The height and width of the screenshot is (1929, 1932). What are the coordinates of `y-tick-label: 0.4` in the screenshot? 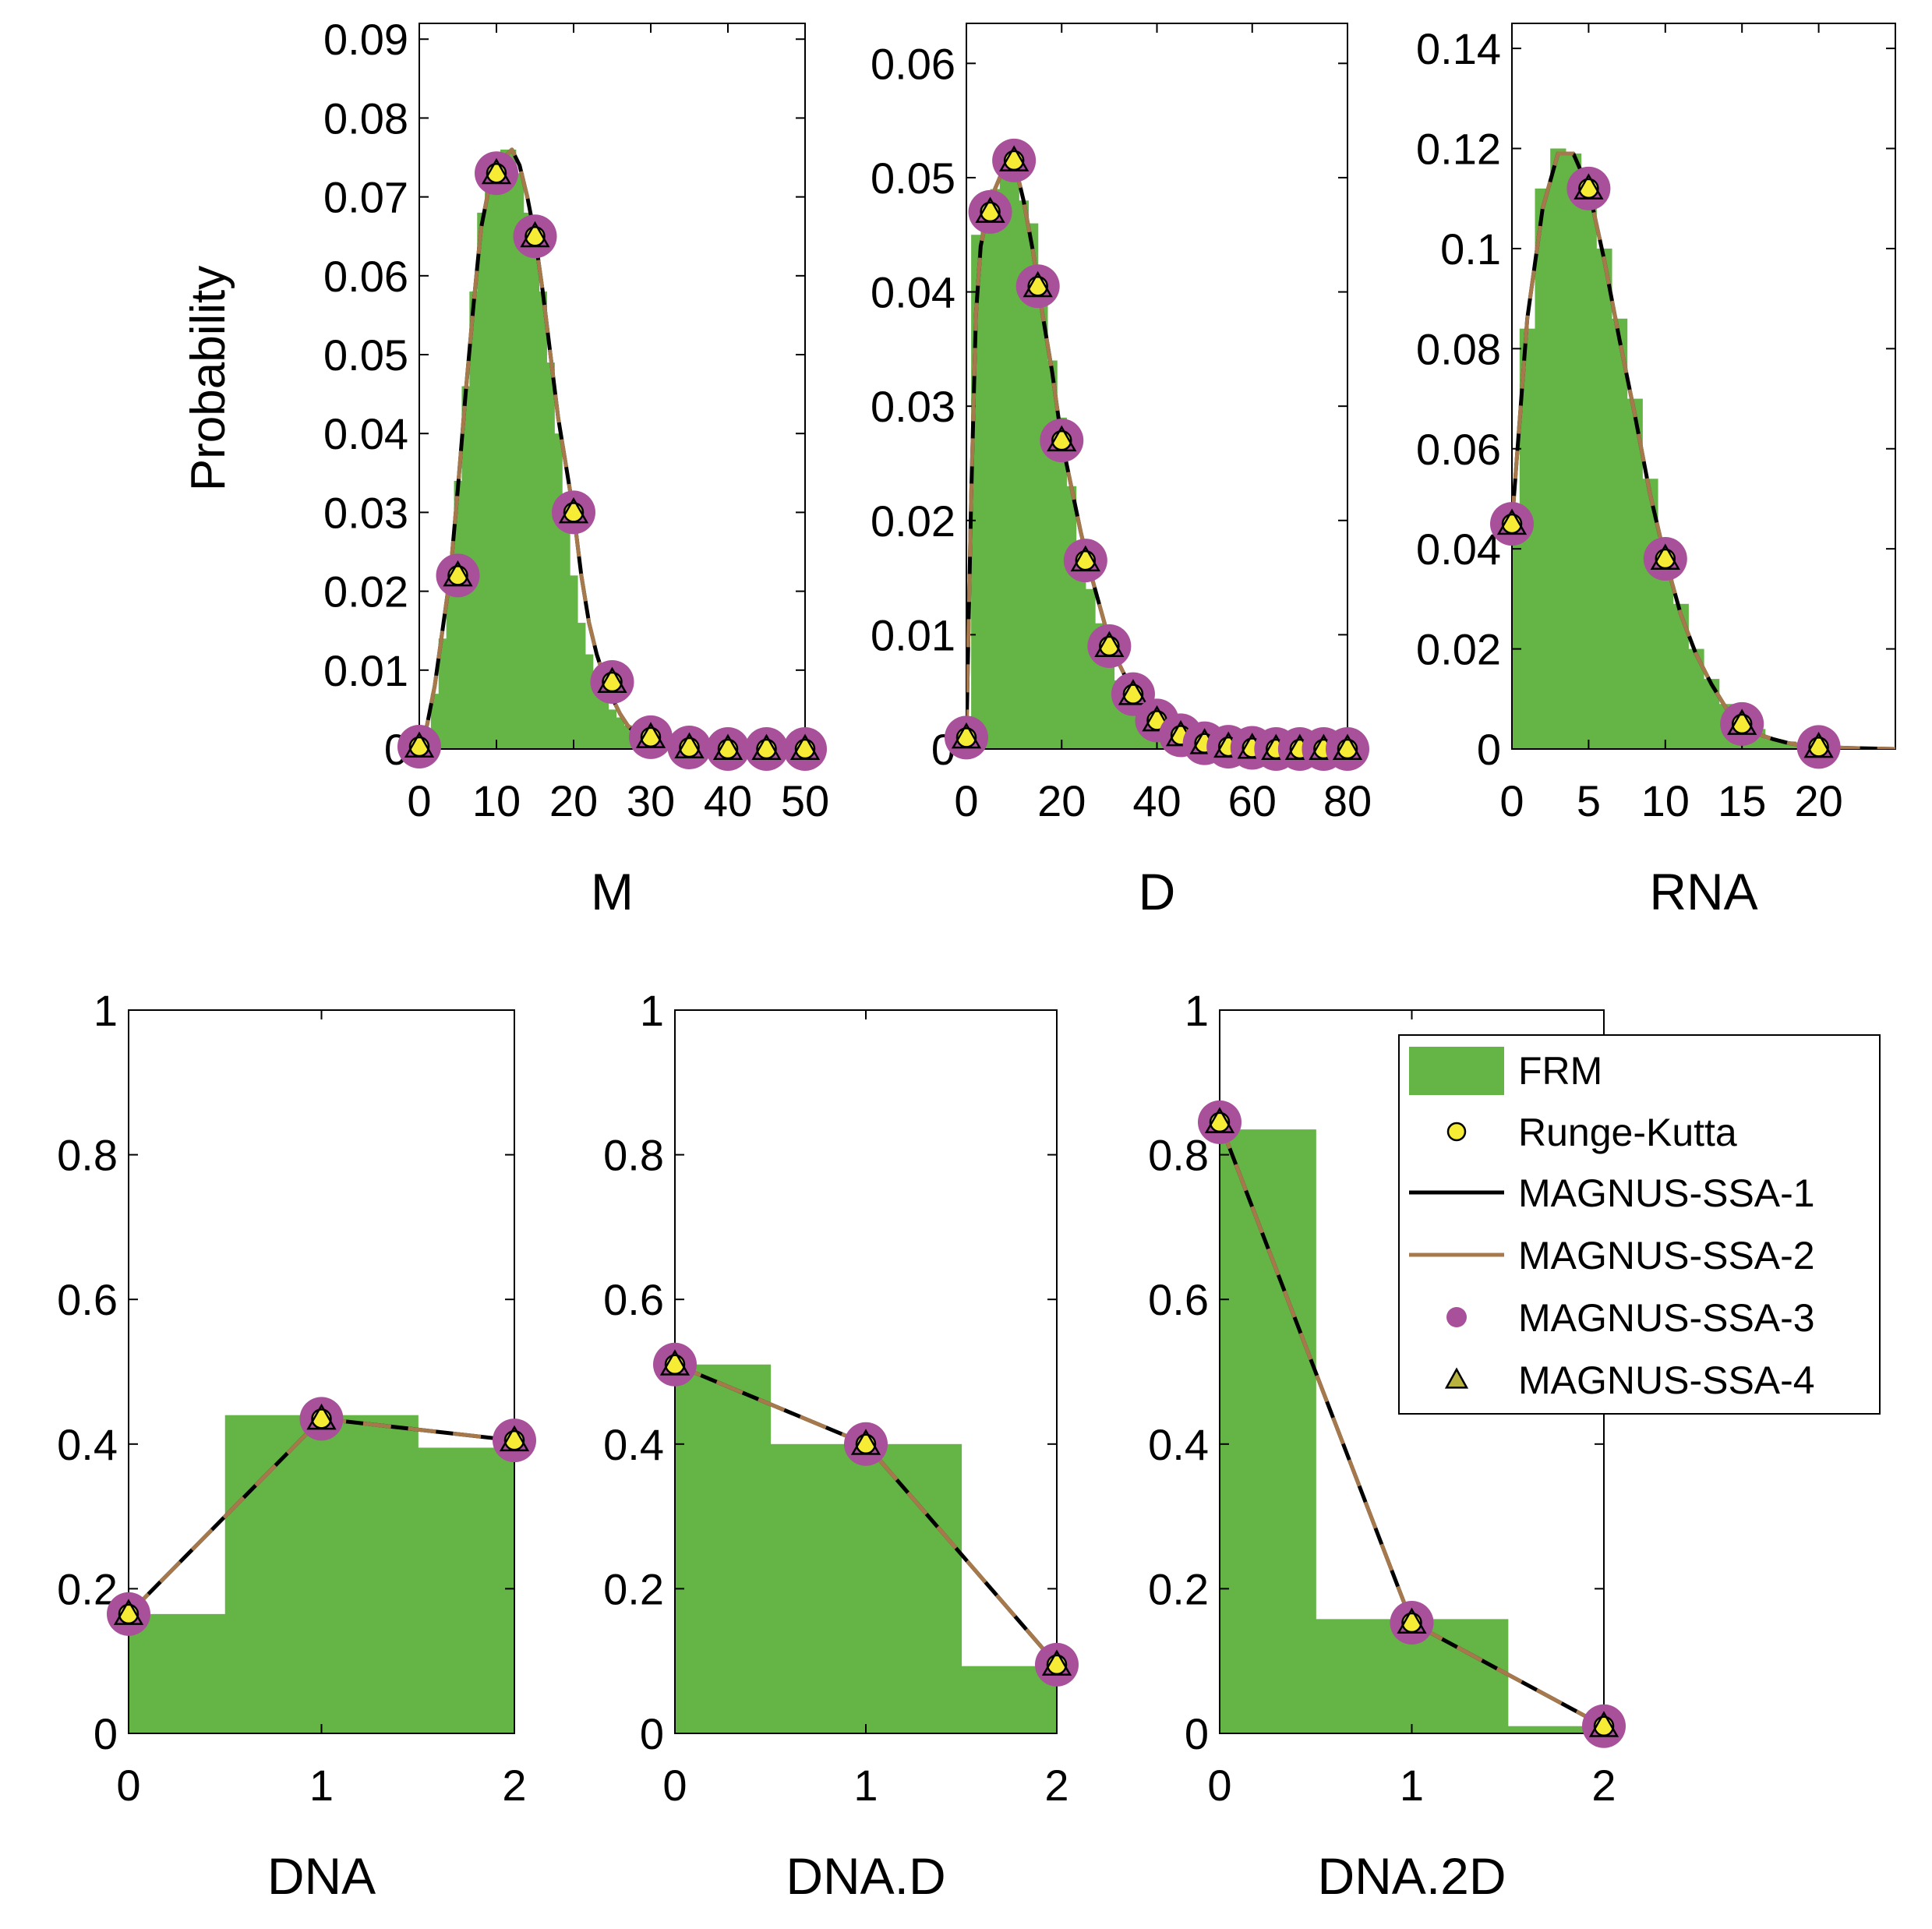 It's located at (88, 1445).